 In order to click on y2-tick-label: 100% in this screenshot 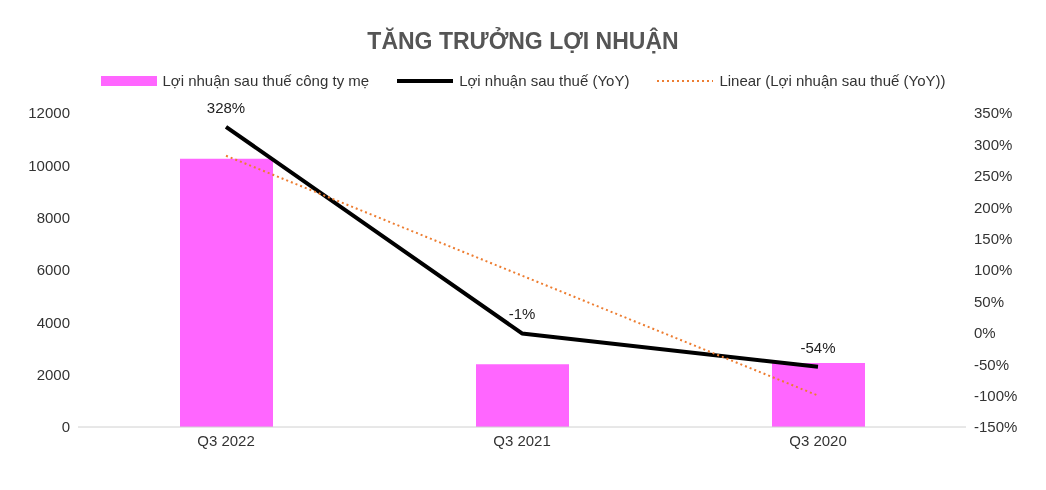, I will do `click(993, 270)`.